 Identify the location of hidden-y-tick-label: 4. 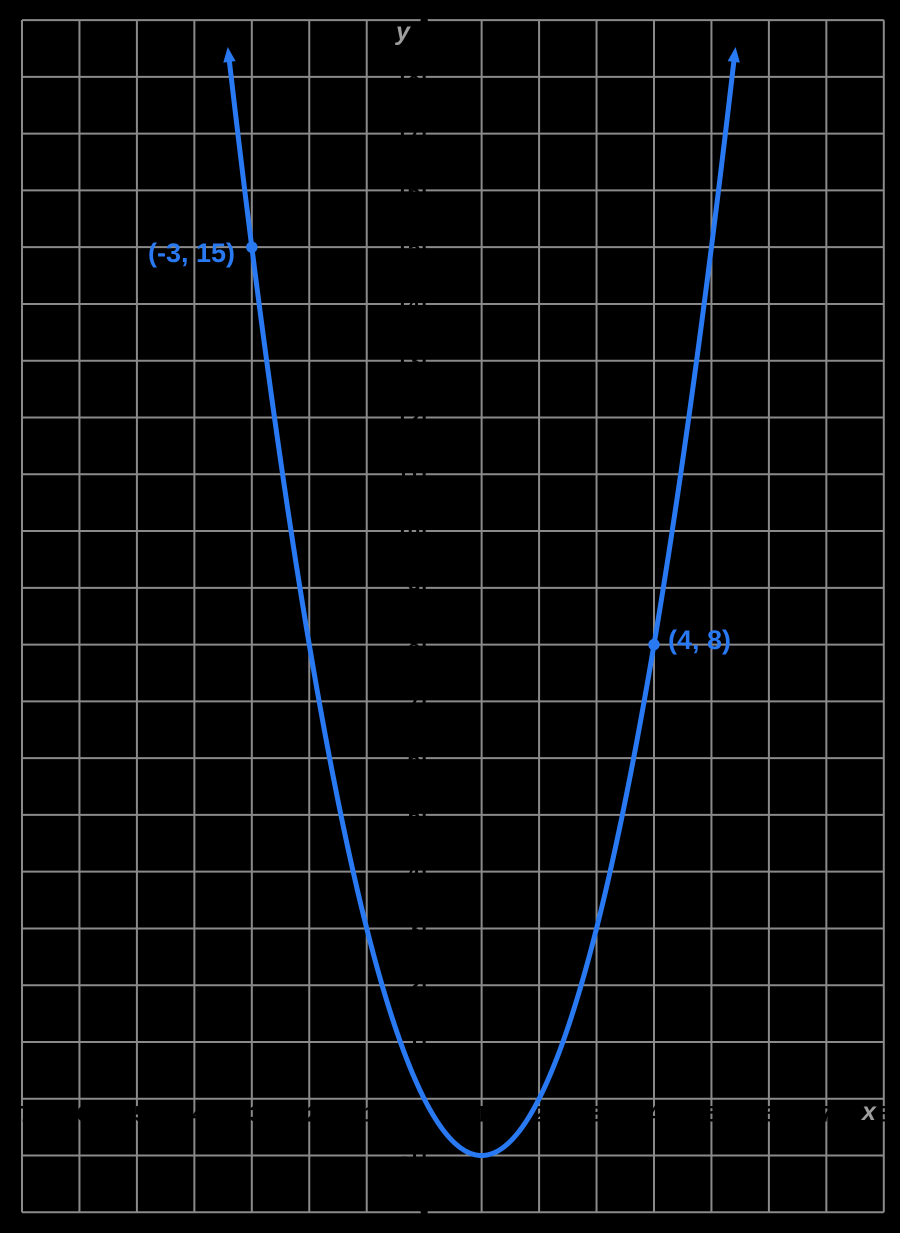
(414, 872).